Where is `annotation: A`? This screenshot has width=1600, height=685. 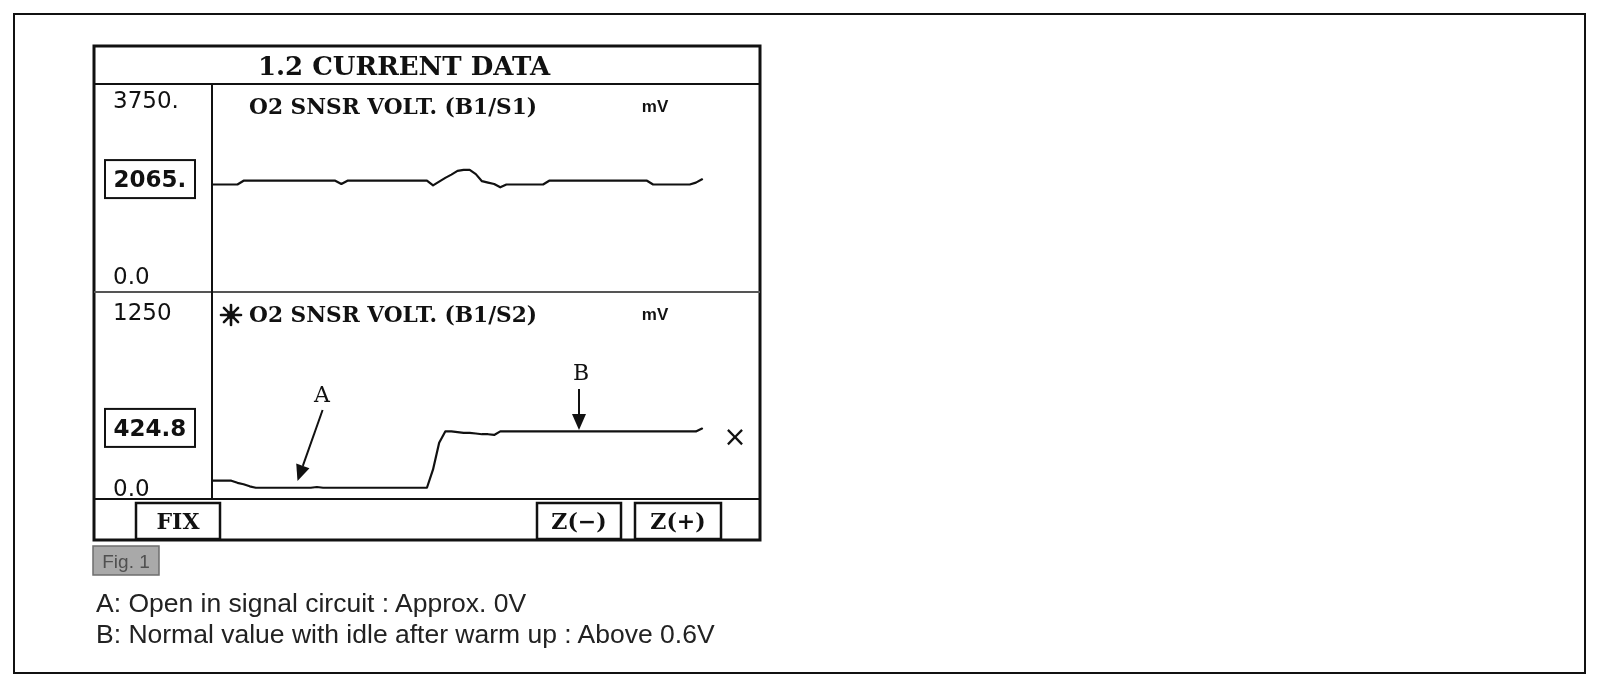
annotation: A is located at coordinates (322, 394).